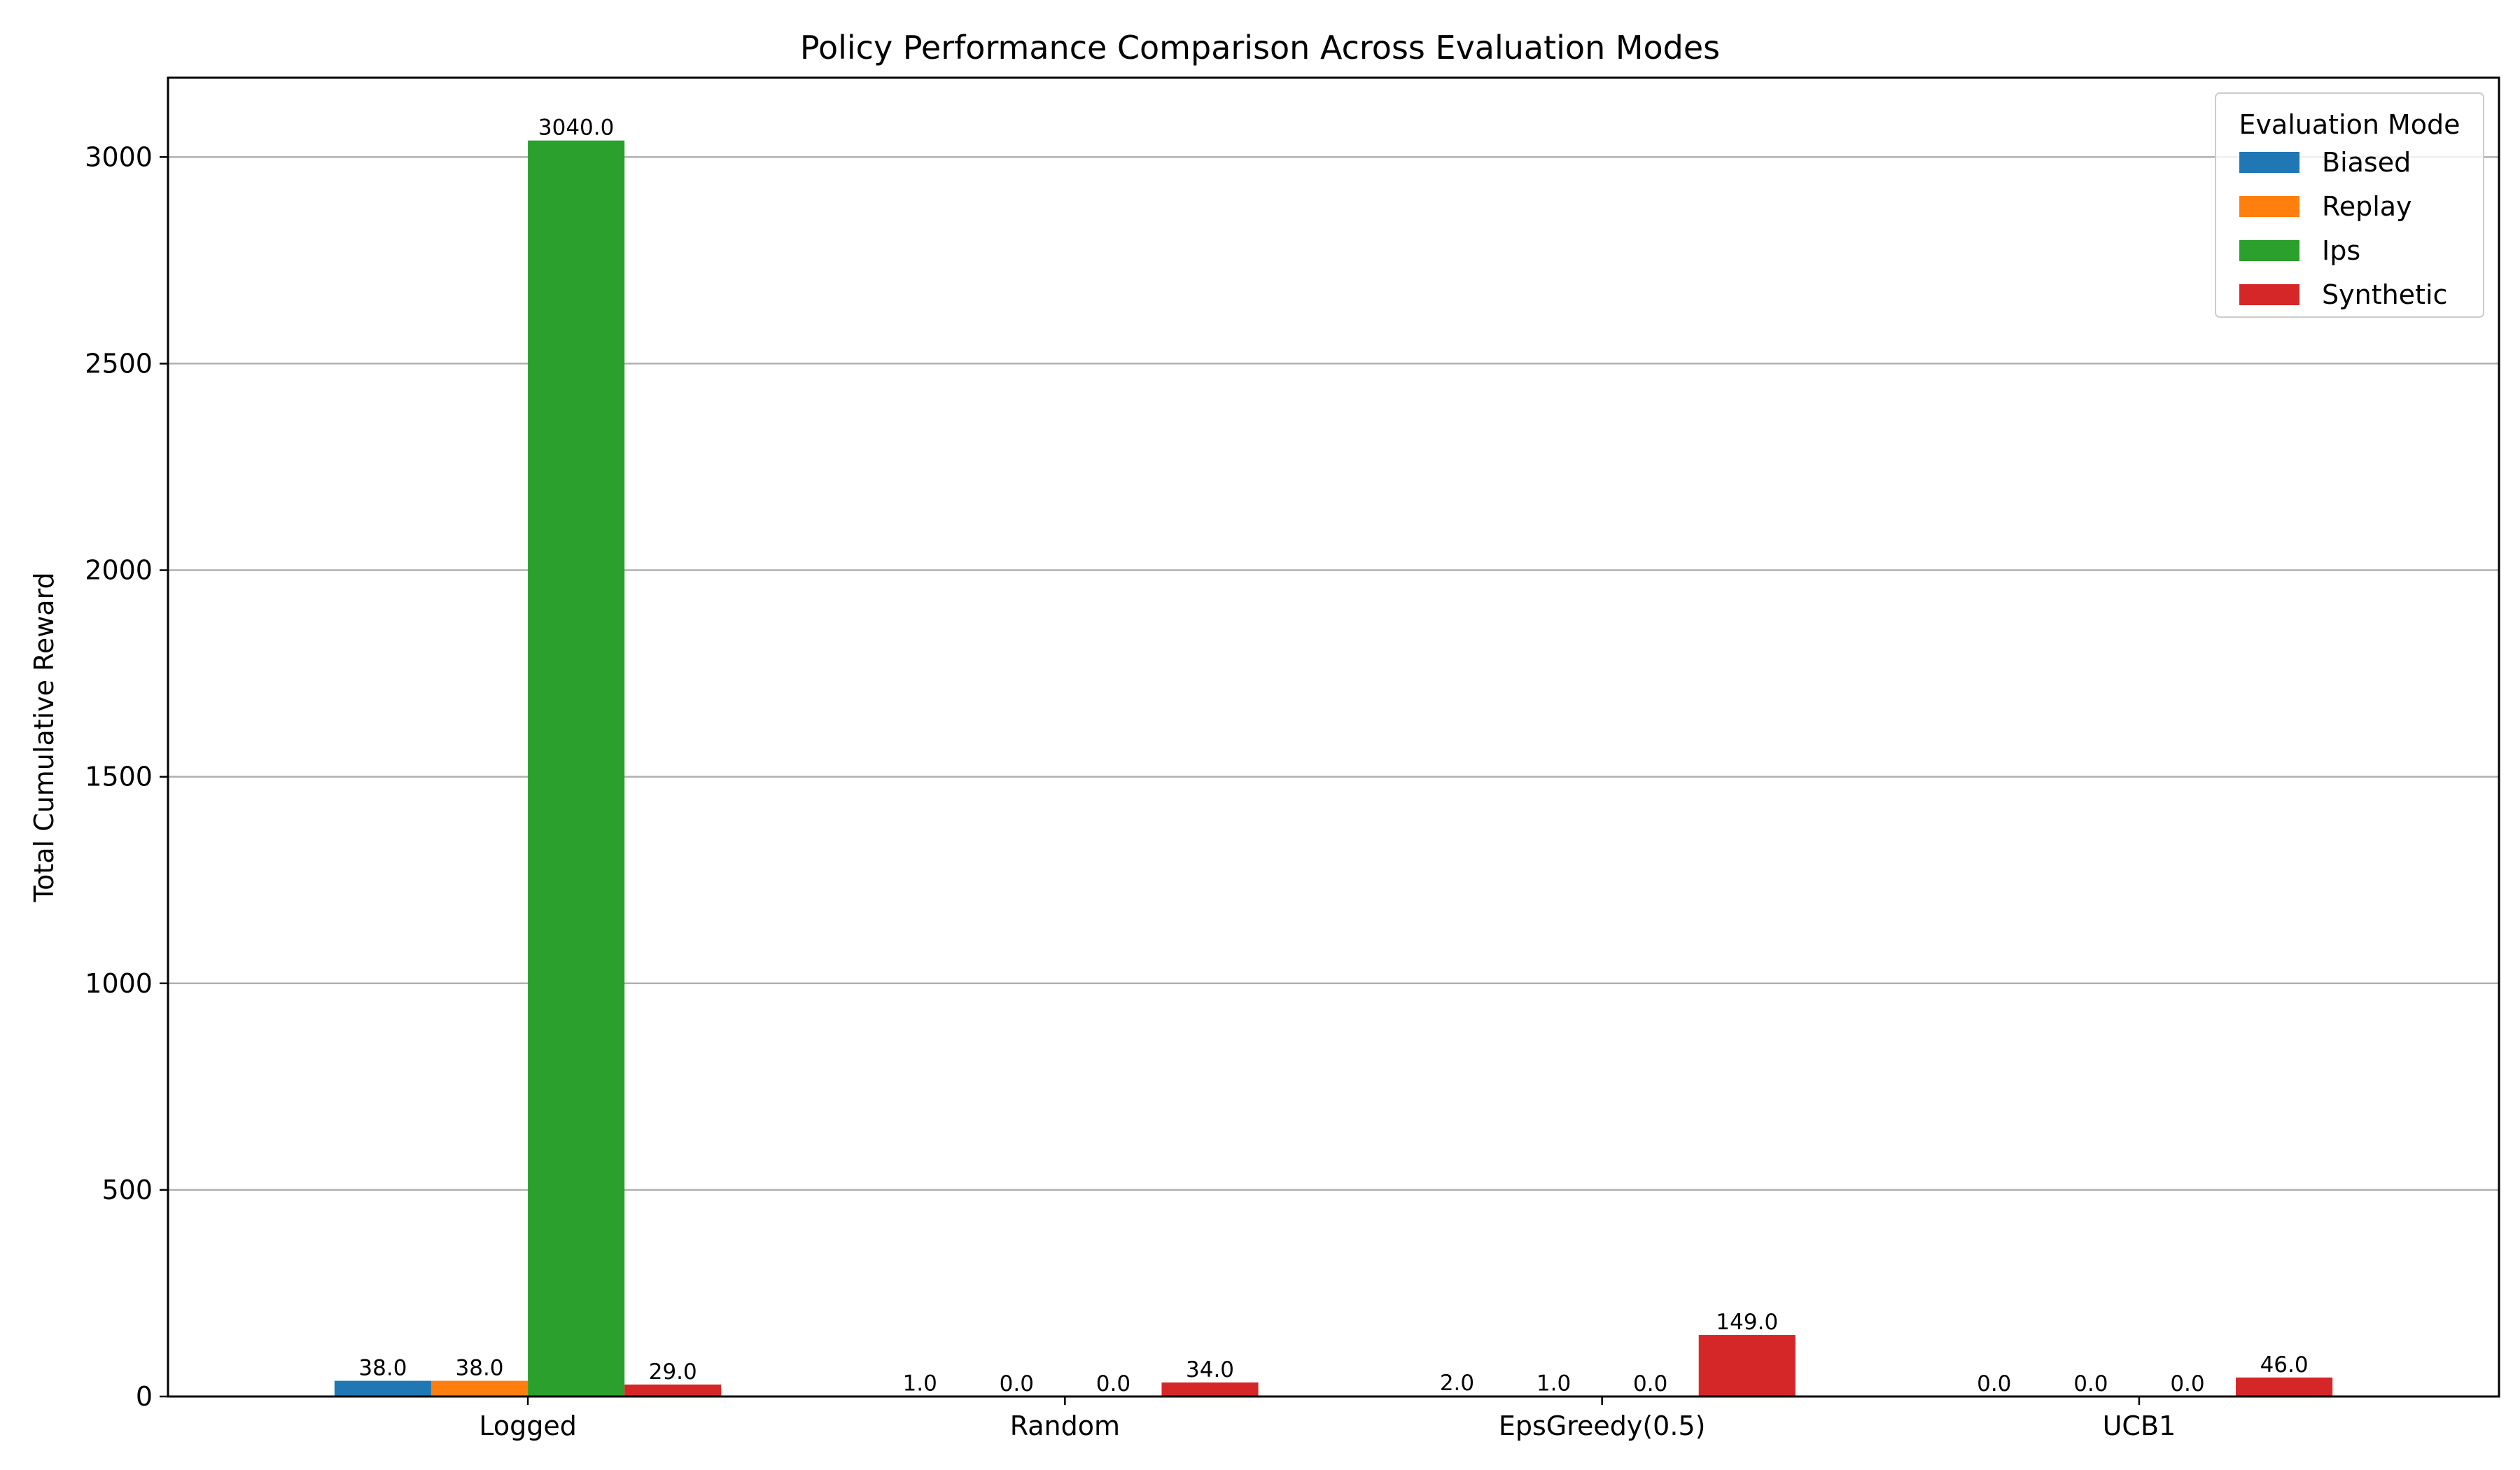 Image resolution: width=2520 pixels, height=1470 pixels. Describe the element at coordinates (2349, 124) in the screenshot. I see `legend-title: Evaluation Mode` at that location.